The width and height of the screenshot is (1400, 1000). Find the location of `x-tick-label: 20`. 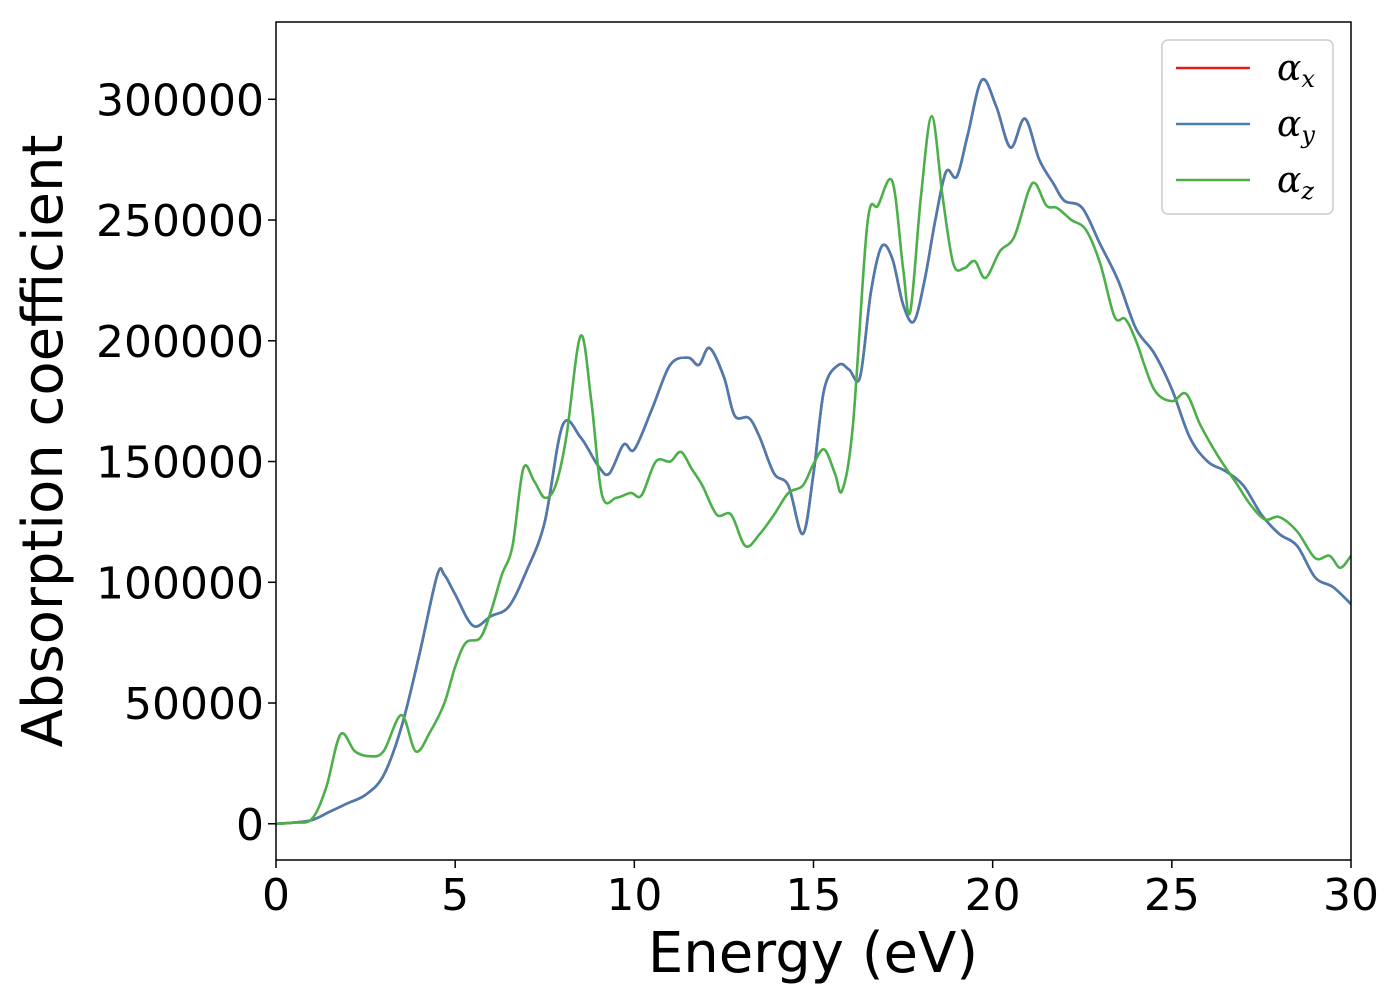

x-tick-label: 20 is located at coordinates (993, 895).